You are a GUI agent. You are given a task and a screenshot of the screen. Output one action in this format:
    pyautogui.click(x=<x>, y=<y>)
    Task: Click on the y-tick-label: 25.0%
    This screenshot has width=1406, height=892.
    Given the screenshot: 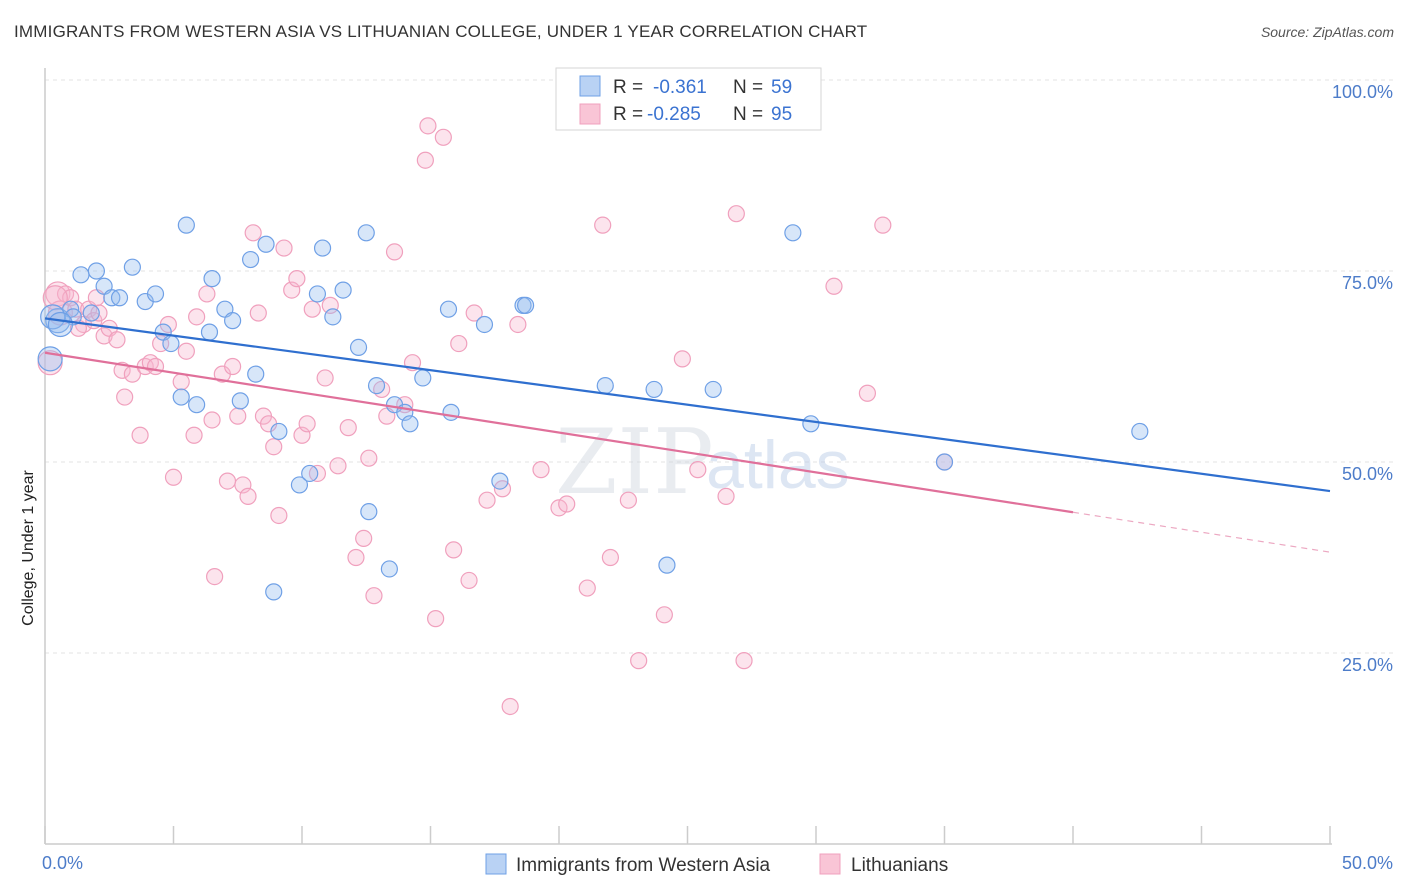 What is the action you would take?
    pyautogui.click(x=1367, y=665)
    